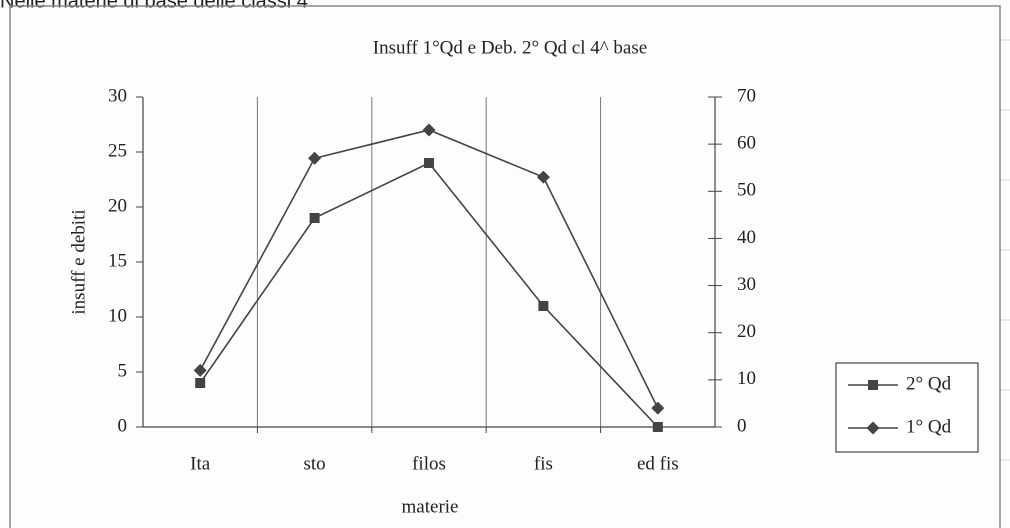  Describe the element at coordinates (117, 315) in the screenshot. I see `y-tick-label: 10` at that location.